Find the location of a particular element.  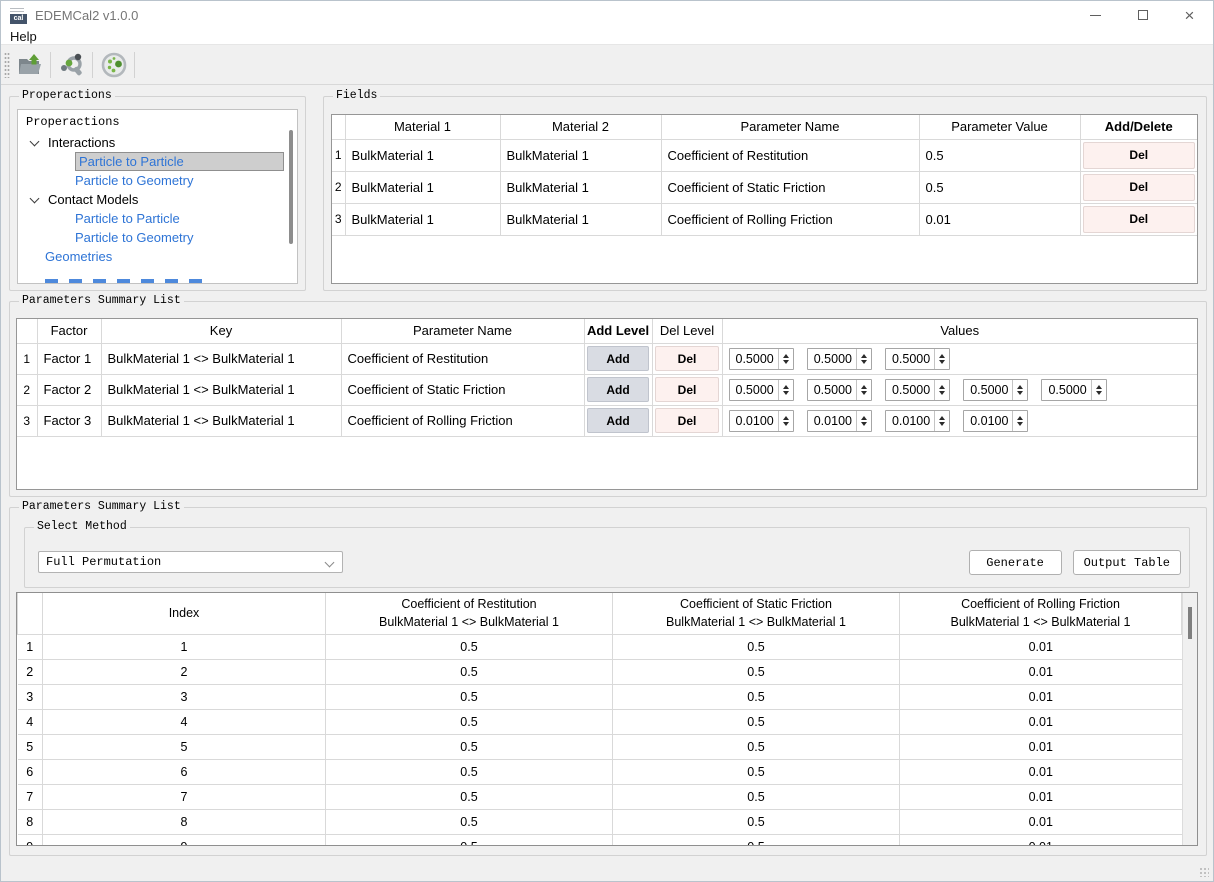

index-cell: 4 is located at coordinates (184, 721).